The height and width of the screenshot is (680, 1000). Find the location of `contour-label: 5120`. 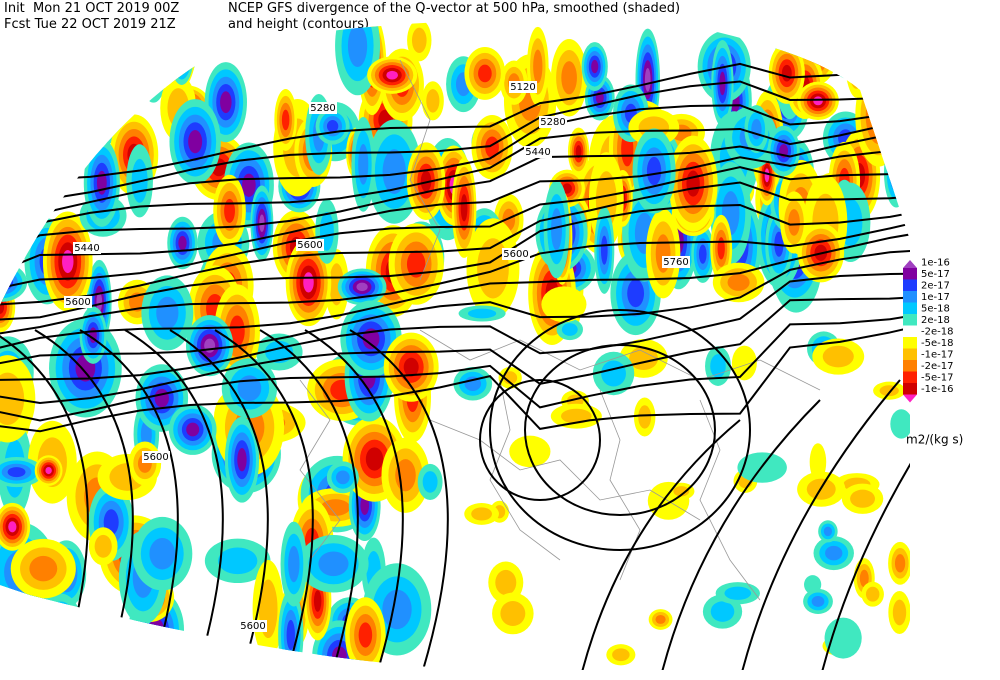

contour-label: 5120 is located at coordinates (522, 87).